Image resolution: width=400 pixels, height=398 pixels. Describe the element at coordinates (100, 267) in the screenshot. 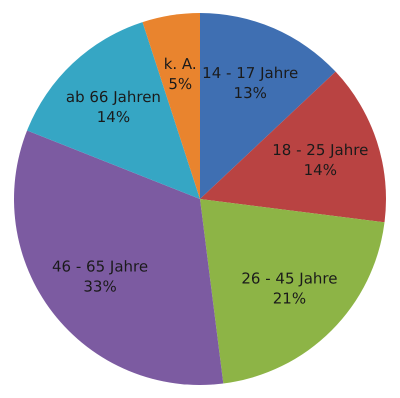

I see `slice-label: 46 - 65 Jahre` at that location.